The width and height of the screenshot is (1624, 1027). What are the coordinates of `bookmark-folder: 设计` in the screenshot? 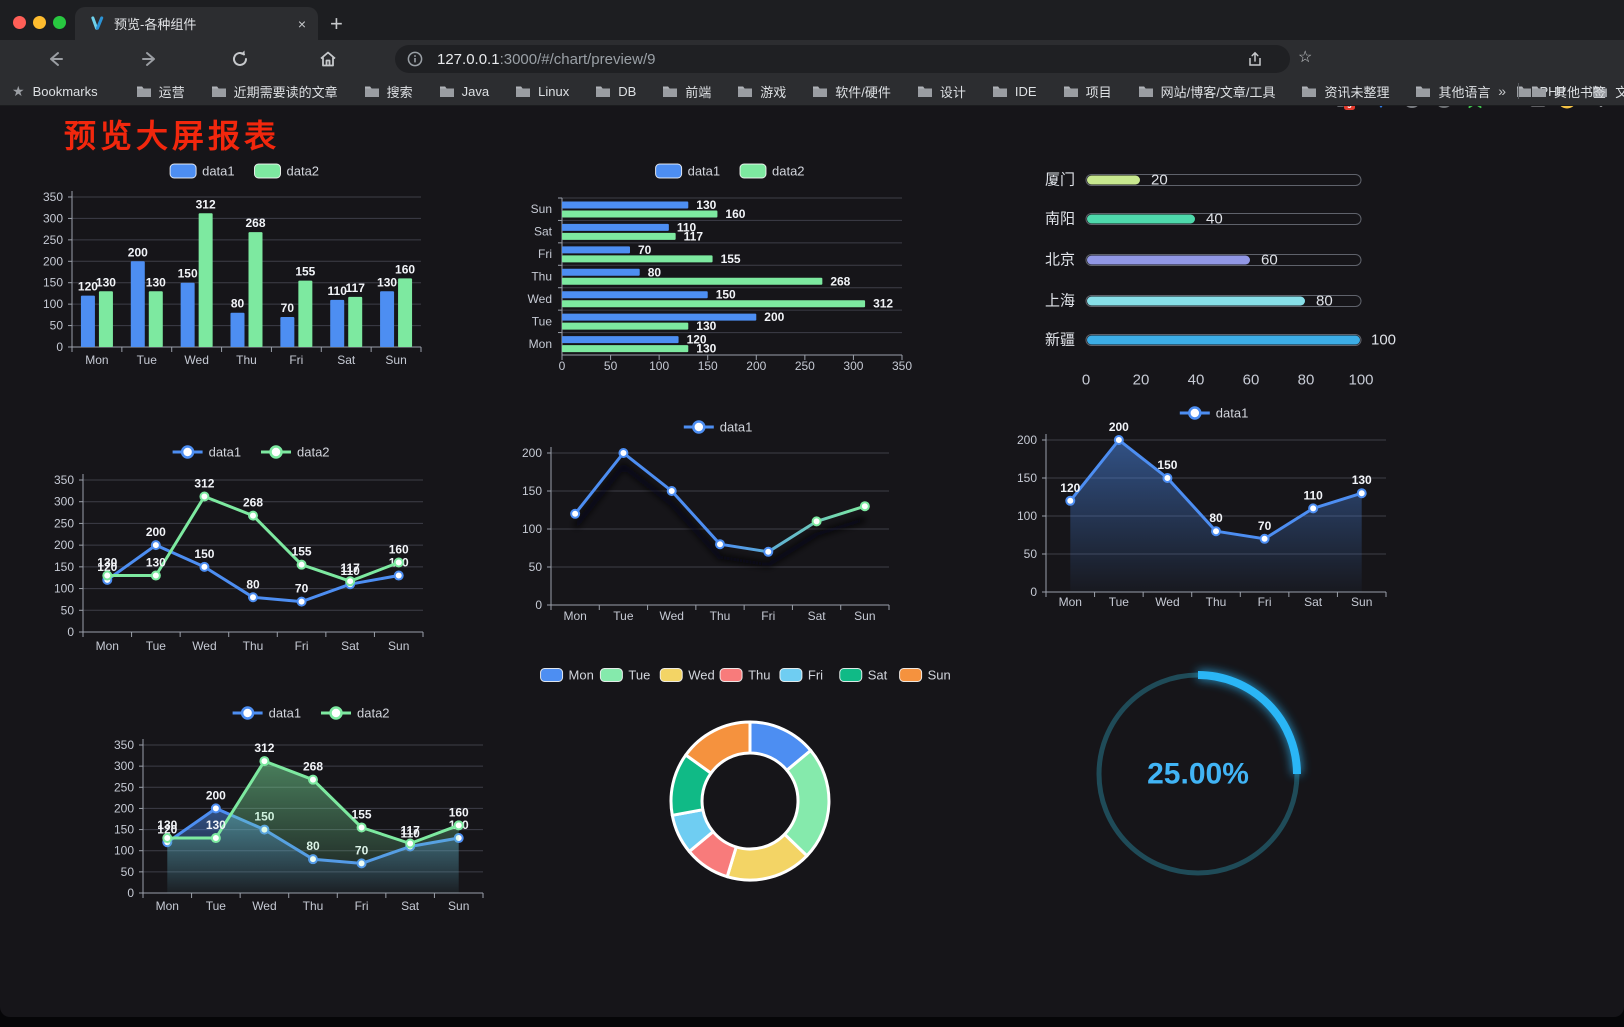 It's located at (941, 91).